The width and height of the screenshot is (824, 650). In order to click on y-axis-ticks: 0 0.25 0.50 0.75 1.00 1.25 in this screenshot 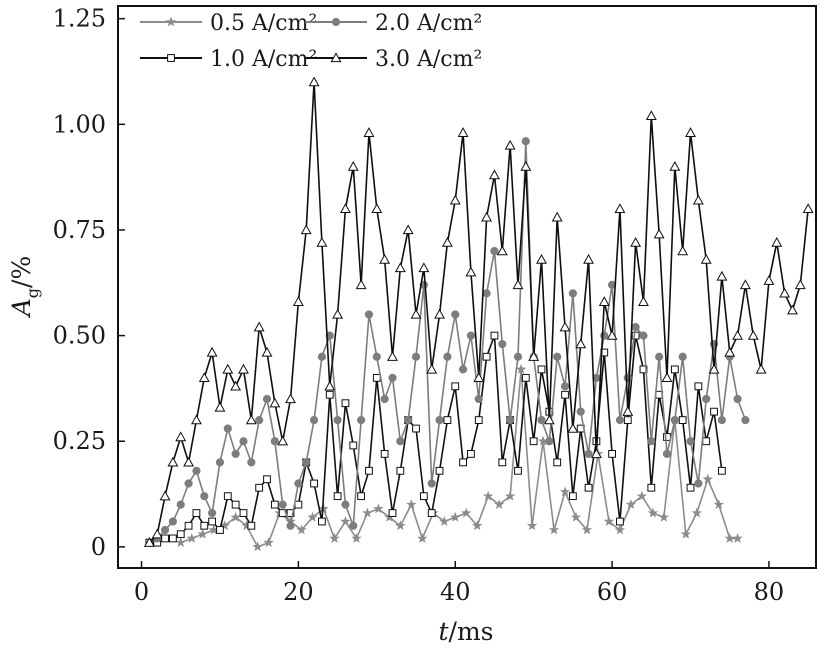, I will do `click(89, 283)`.